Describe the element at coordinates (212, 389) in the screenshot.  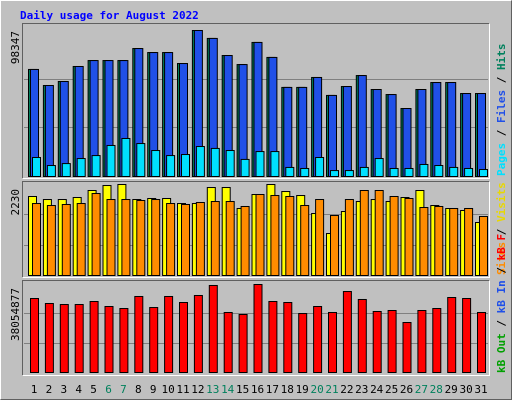
I see `x-tick-label: 13` at that location.